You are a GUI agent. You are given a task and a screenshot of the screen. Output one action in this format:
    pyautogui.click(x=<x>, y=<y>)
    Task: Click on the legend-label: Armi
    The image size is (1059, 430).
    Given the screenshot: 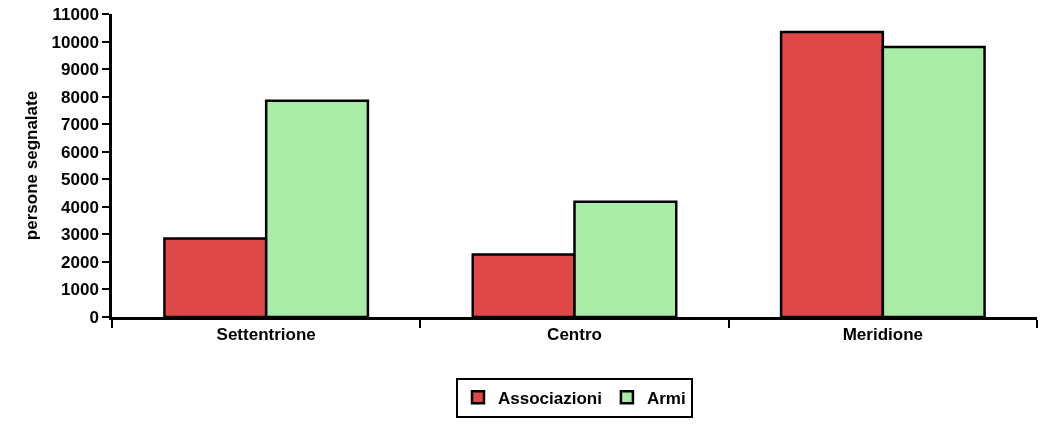 What is the action you would take?
    pyautogui.click(x=666, y=398)
    